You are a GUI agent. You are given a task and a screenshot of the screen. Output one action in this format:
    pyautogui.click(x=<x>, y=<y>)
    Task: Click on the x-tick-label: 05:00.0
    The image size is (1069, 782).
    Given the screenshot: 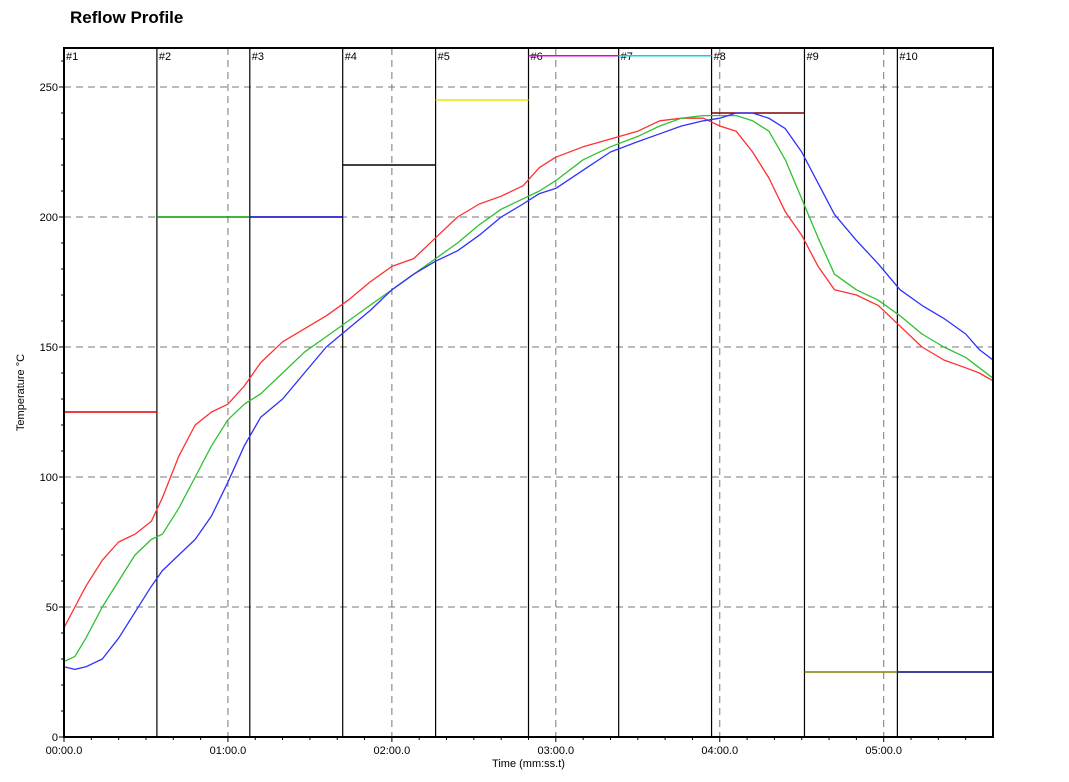 What is the action you would take?
    pyautogui.click(x=883, y=751)
    